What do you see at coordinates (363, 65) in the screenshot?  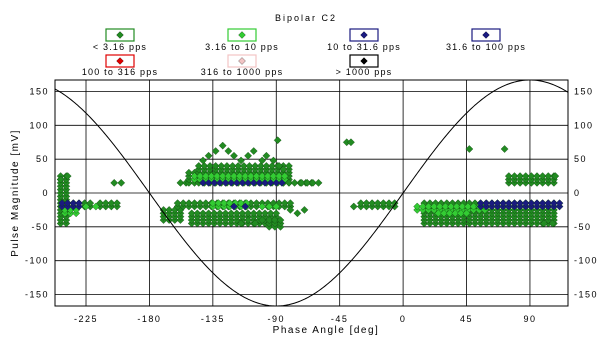 I see `legend-item: > 1000 pps` at bounding box center [363, 65].